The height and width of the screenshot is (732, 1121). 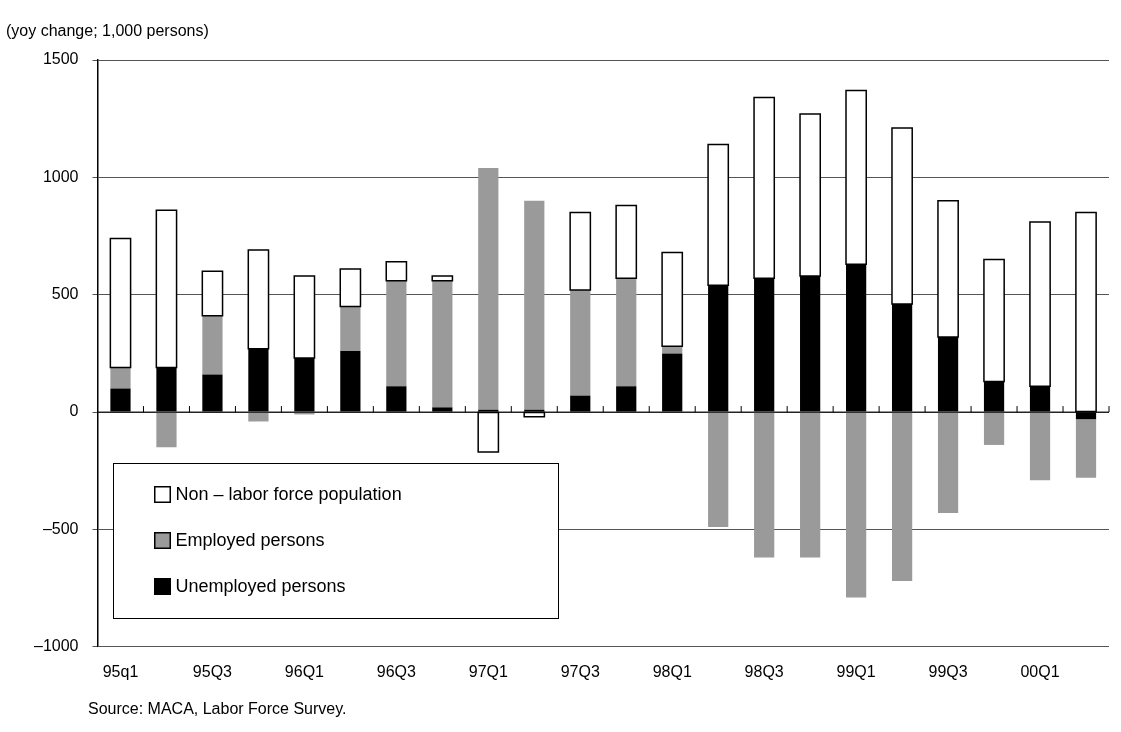 I want to click on x-tick-label: 99Q1, so click(x=856, y=671).